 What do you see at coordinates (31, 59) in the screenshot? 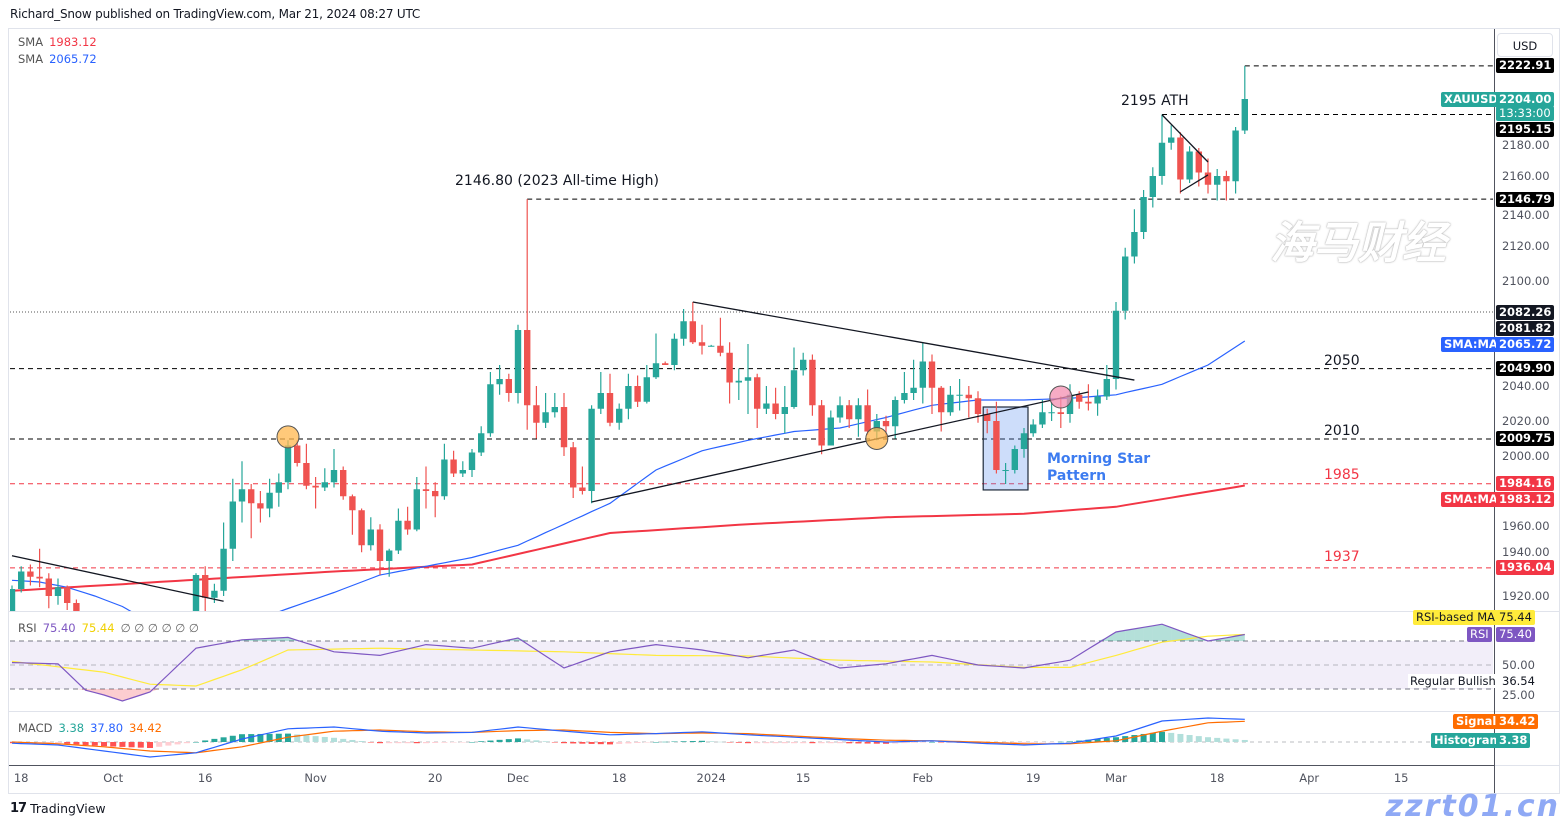
I see `legend-sma50-label: SMA` at bounding box center [31, 59].